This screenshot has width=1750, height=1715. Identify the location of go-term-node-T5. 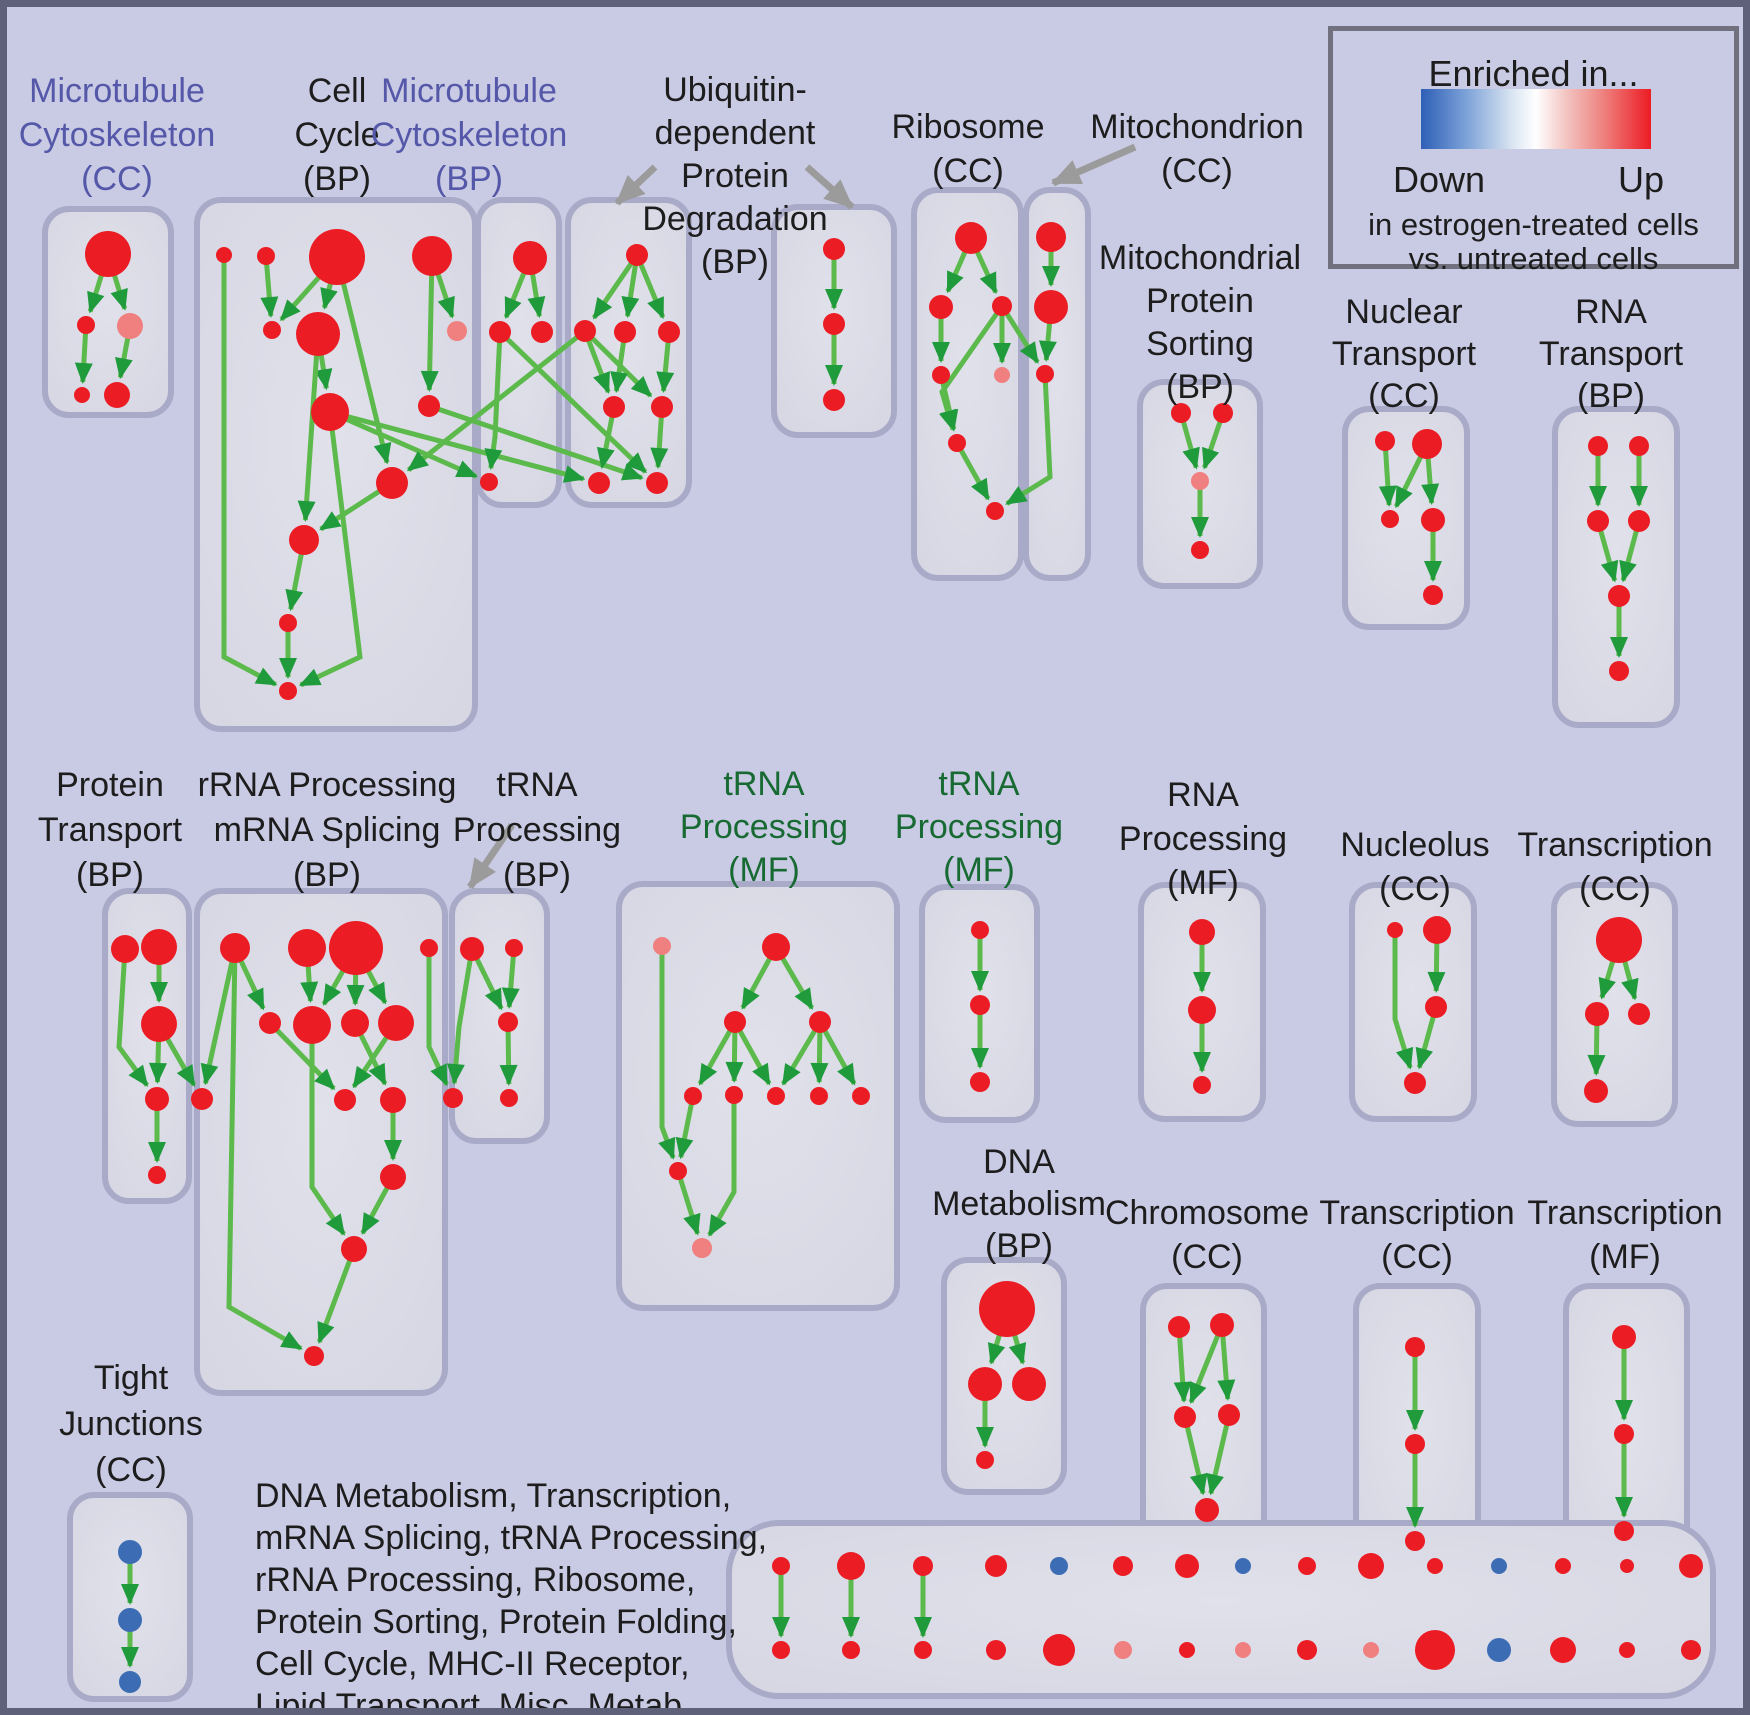
(1619, 596).